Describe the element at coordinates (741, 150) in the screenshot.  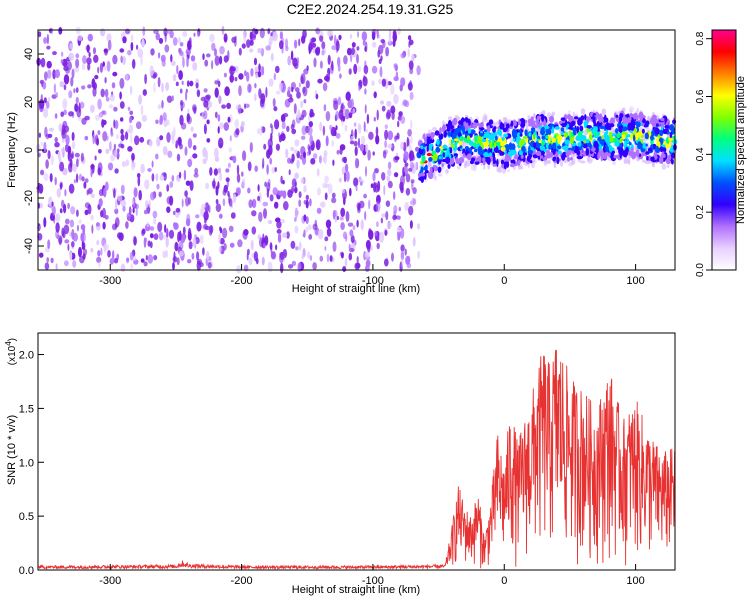
I see `colorbar-label: Normalized spectral amplitude` at that location.